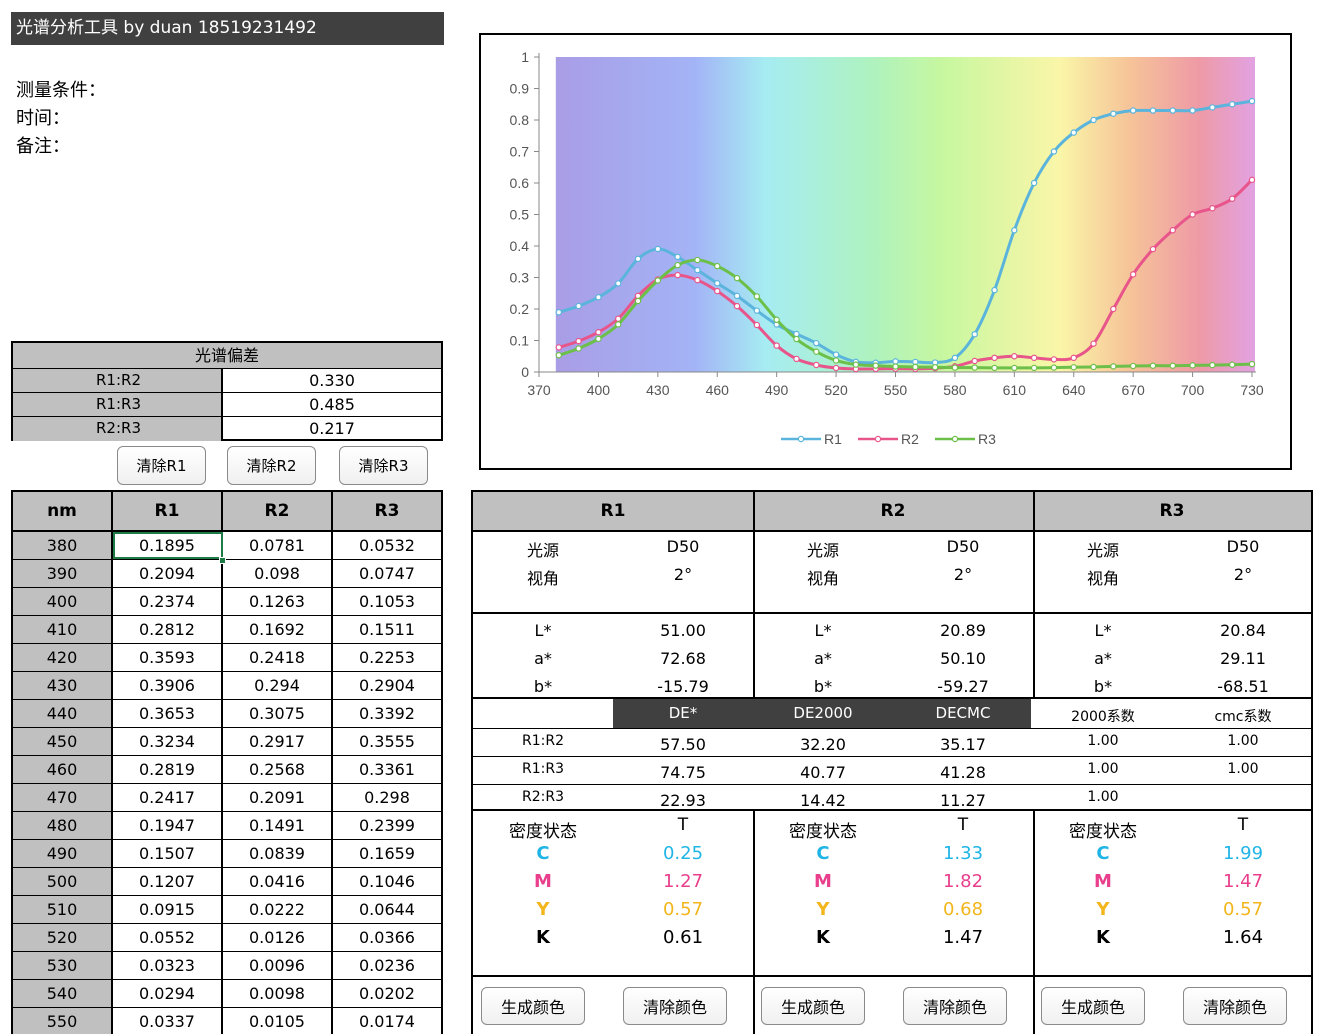 This screenshot has width=1324, height=1034. What do you see at coordinates (383, 465) in the screenshot?
I see `clear-r3-button: 清除R3` at bounding box center [383, 465].